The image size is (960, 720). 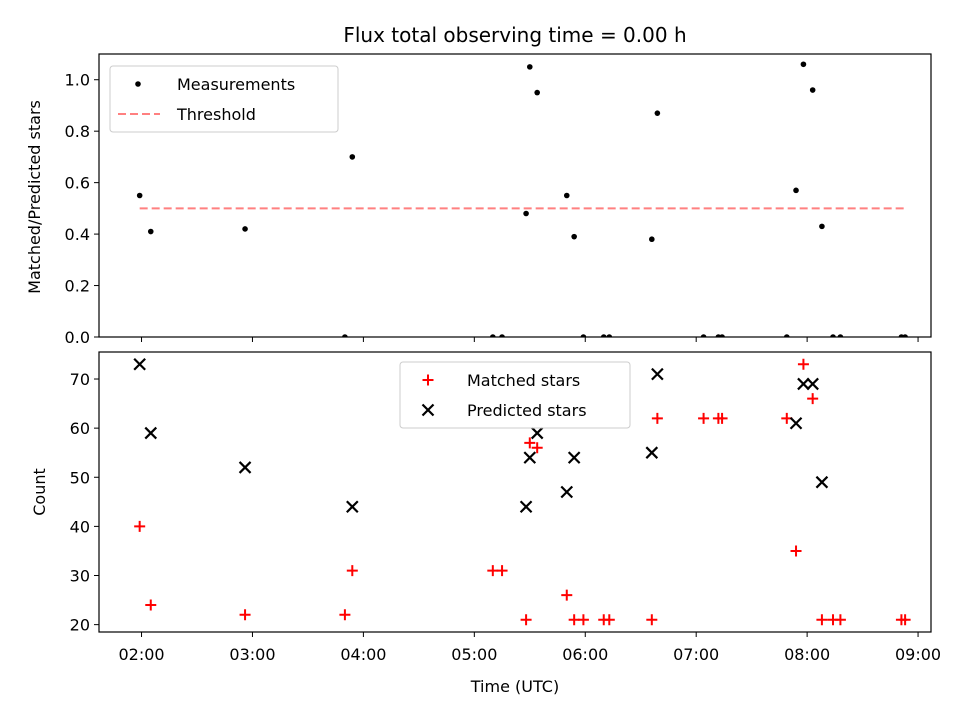 What do you see at coordinates (696, 654) in the screenshot?
I see `x-tick-label: 07:00` at bounding box center [696, 654].